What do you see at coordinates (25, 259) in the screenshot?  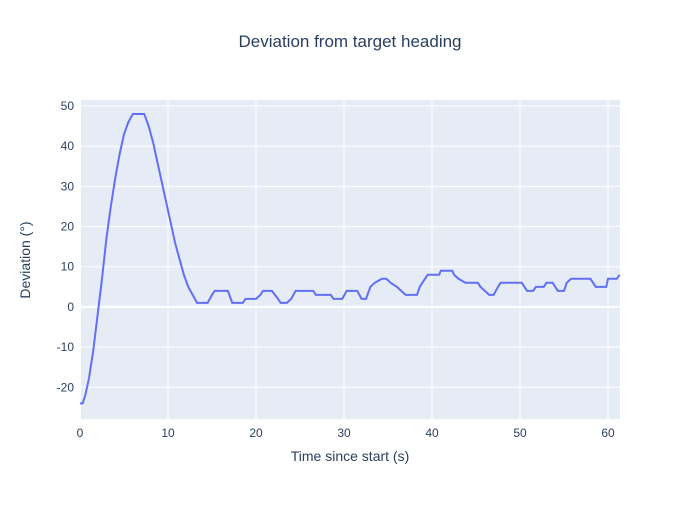 I see `y-axis-title: Deviation (°)` at bounding box center [25, 259].